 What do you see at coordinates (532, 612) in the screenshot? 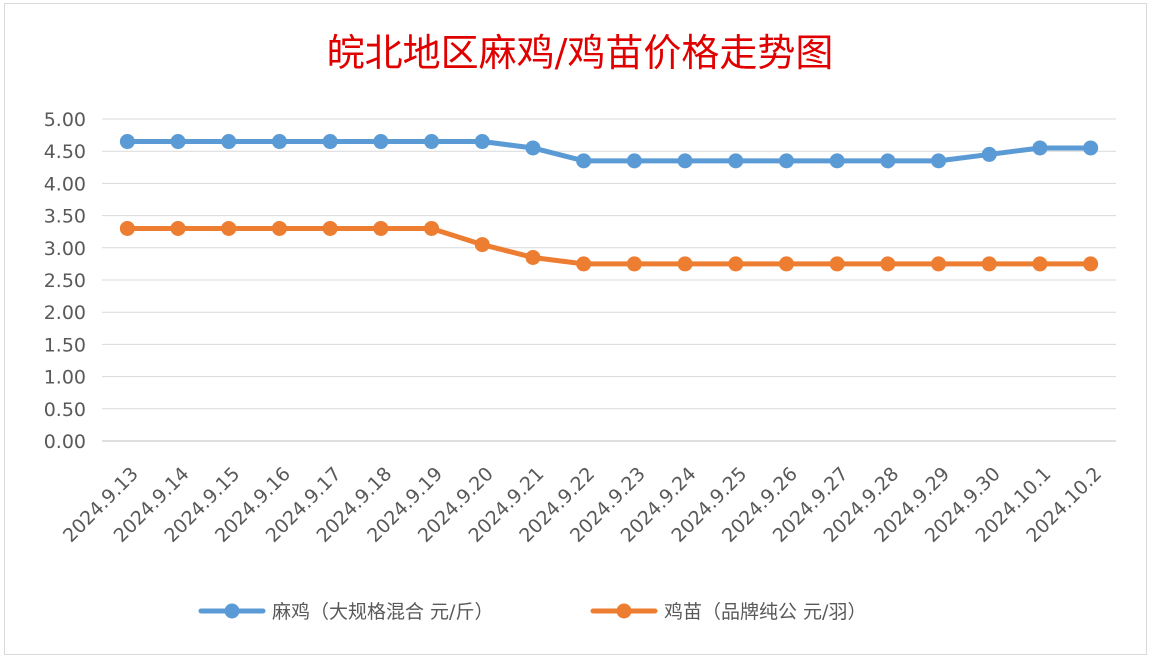
I see `legend: 麻鸡（大规格混合 元/斤） 鸡苗（品牌纯公 元/羽）` at bounding box center [532, 612].